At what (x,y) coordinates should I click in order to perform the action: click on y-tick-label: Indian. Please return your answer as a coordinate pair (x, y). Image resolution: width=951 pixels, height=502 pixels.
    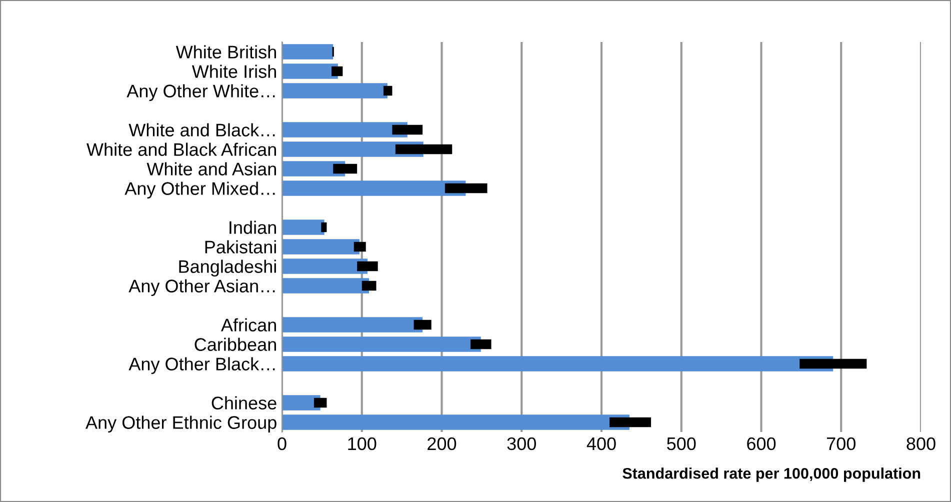
    Looking at the image, I should click on (253, 227).